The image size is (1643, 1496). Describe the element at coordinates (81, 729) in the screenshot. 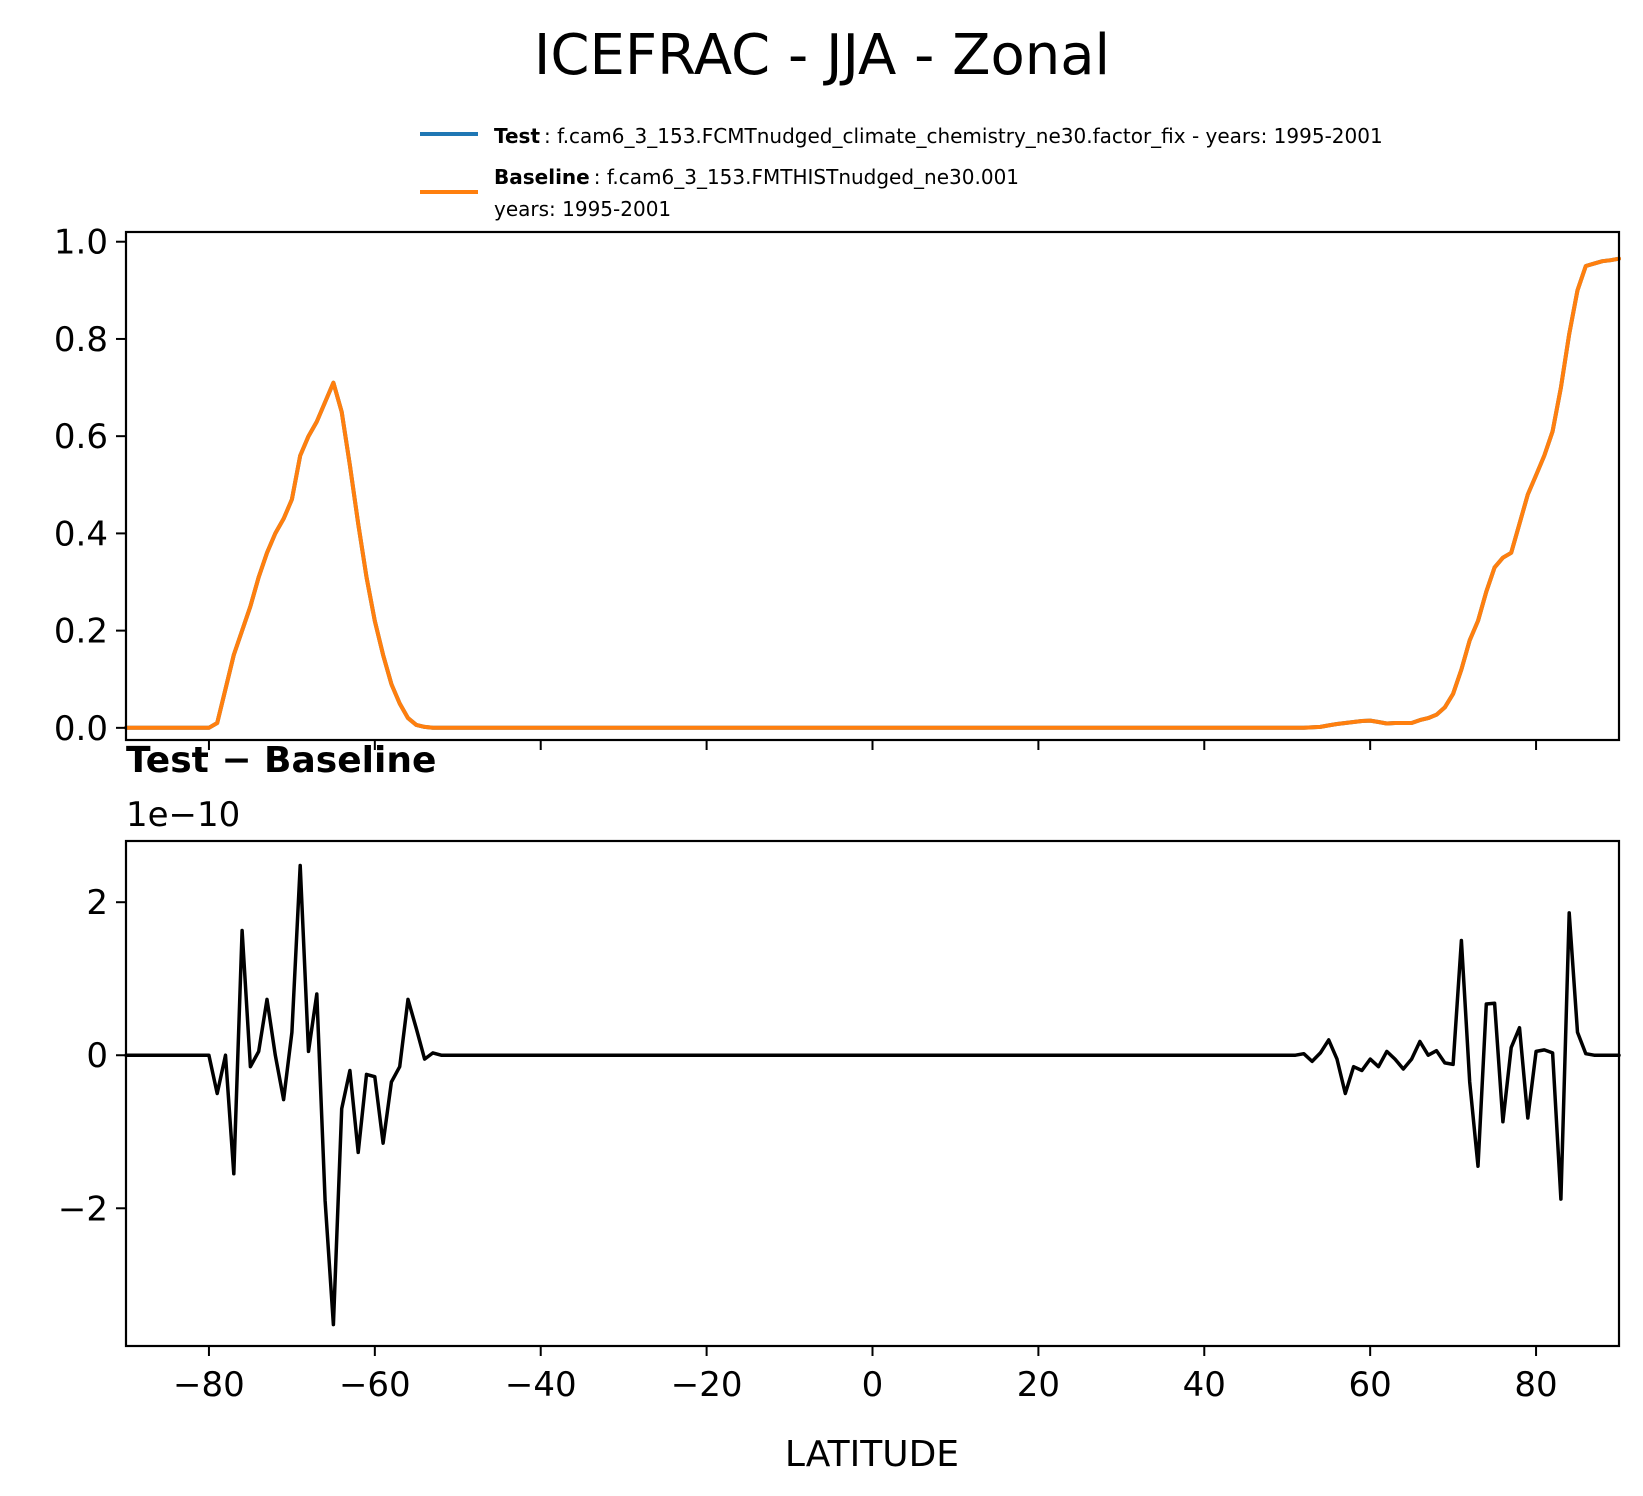

I see `y-tick-label: 0.0` at that location.